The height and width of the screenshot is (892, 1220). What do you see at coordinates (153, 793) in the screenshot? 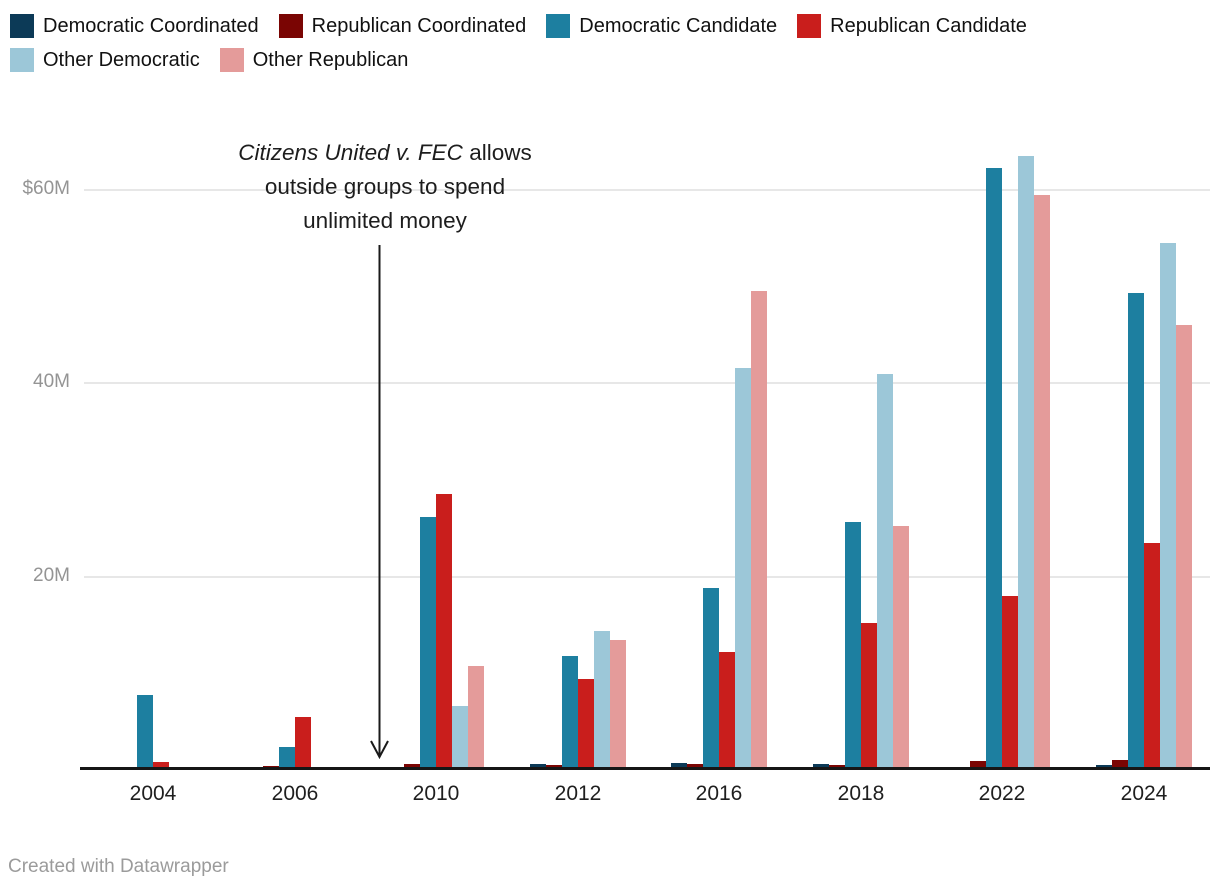
I see `x-axis-label-2004: 2004` at bounding box center [153, 793].